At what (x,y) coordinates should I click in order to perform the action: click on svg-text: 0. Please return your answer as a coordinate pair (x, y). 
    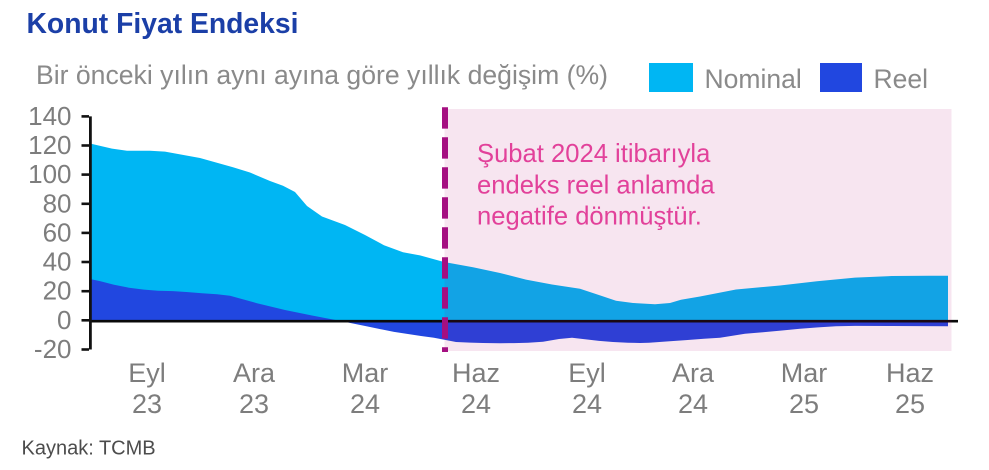
    Looking at the image, I should click on (64, 320).